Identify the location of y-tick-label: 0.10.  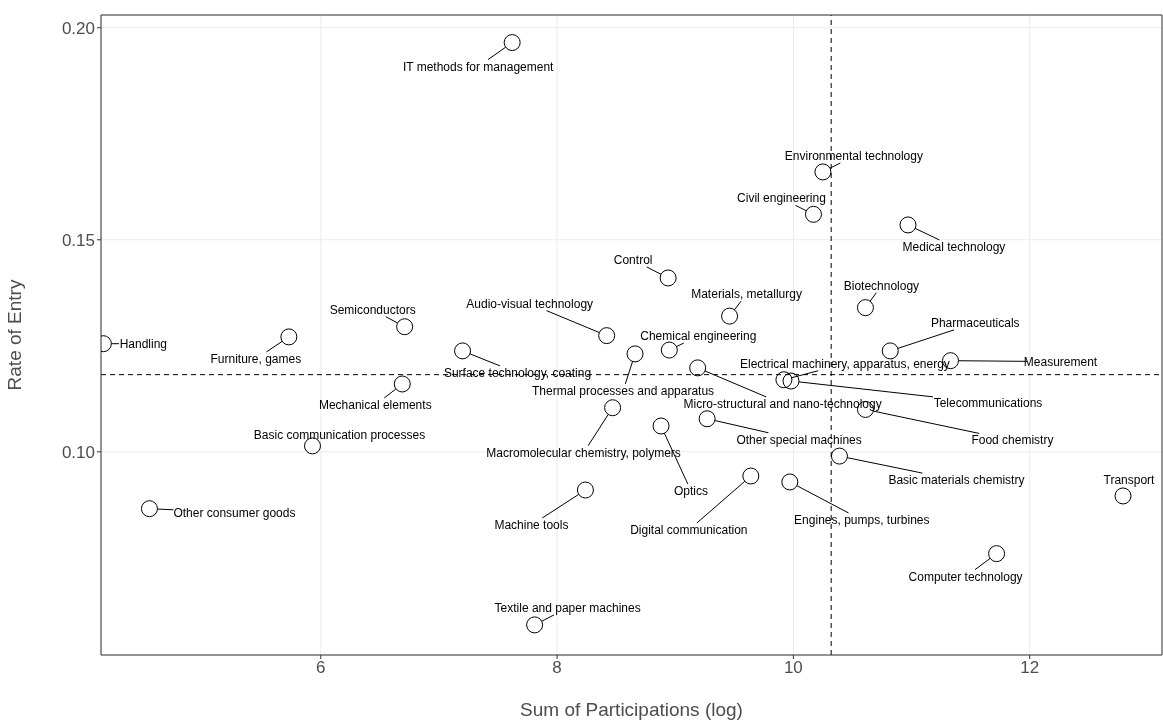
(78, 452).